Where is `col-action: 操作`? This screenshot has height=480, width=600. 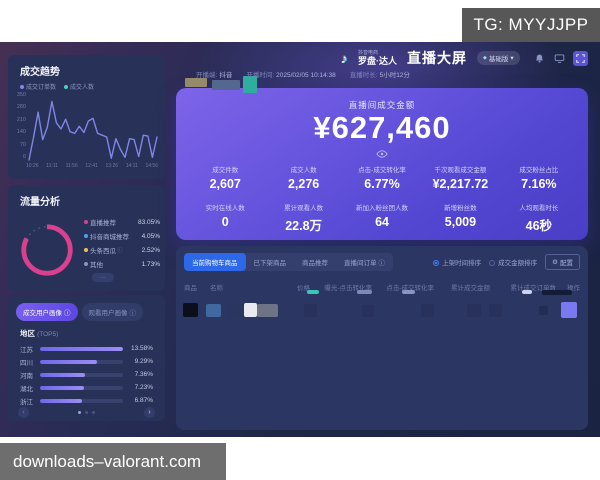 col-action: 操作 is located at coordinates (573, 288).